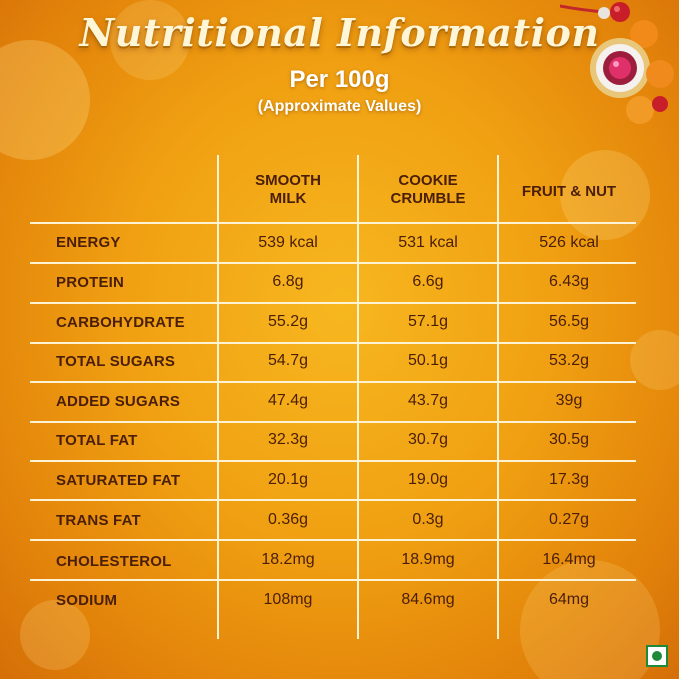  Describe the element at coordinates (288, 189) in the screenshot. I see `column-header: SMOOTH MILK` at that location.